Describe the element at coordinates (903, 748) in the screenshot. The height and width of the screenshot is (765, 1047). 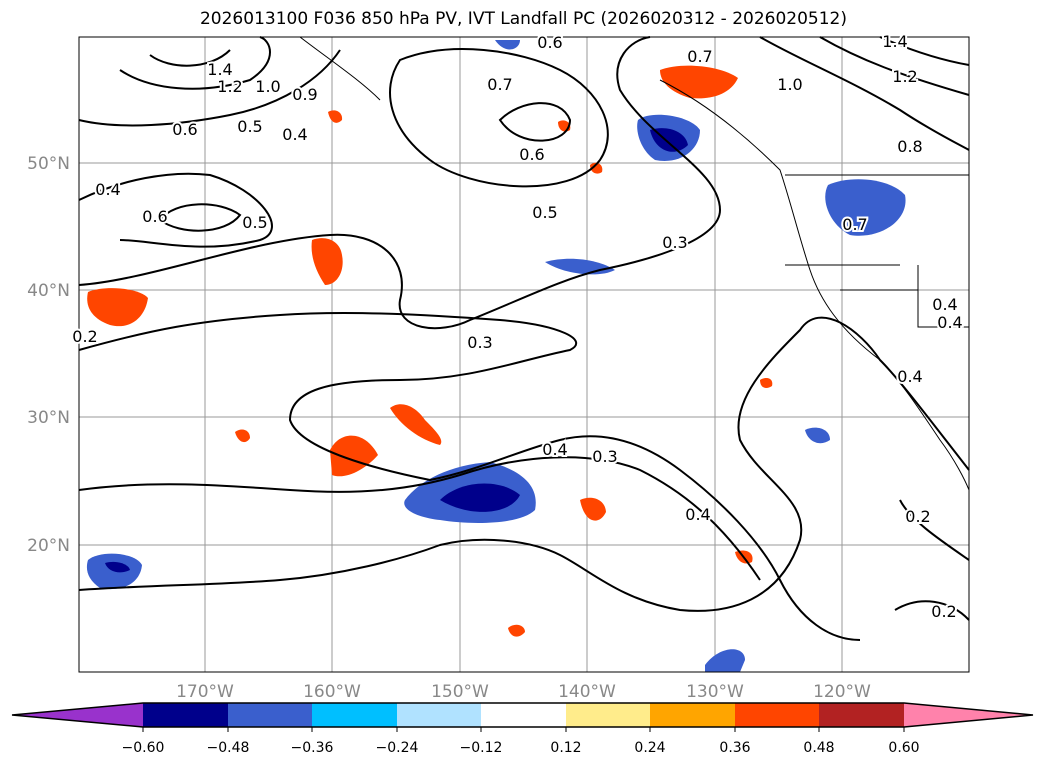
I see `colorbar-tick-label: 0.60` at that location.